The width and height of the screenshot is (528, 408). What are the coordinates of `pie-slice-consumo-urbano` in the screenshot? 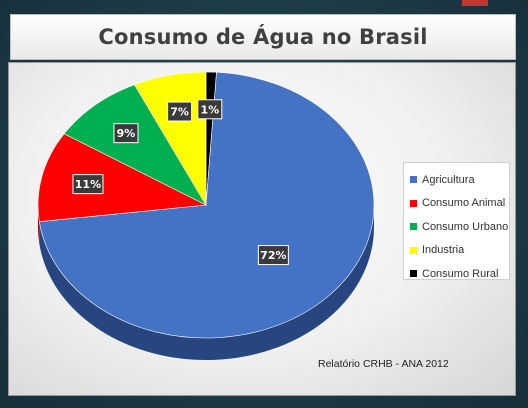 It's located at (135, 145).